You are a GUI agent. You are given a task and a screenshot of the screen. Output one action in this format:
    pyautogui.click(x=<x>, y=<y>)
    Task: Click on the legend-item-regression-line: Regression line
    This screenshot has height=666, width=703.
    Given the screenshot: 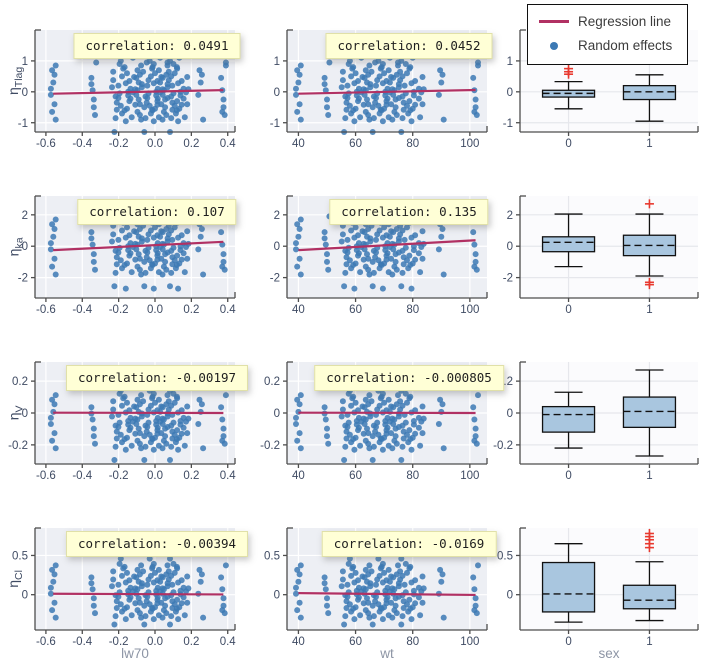 What is the action you would take?
    pyautogui.click(x=605, y=21)
    